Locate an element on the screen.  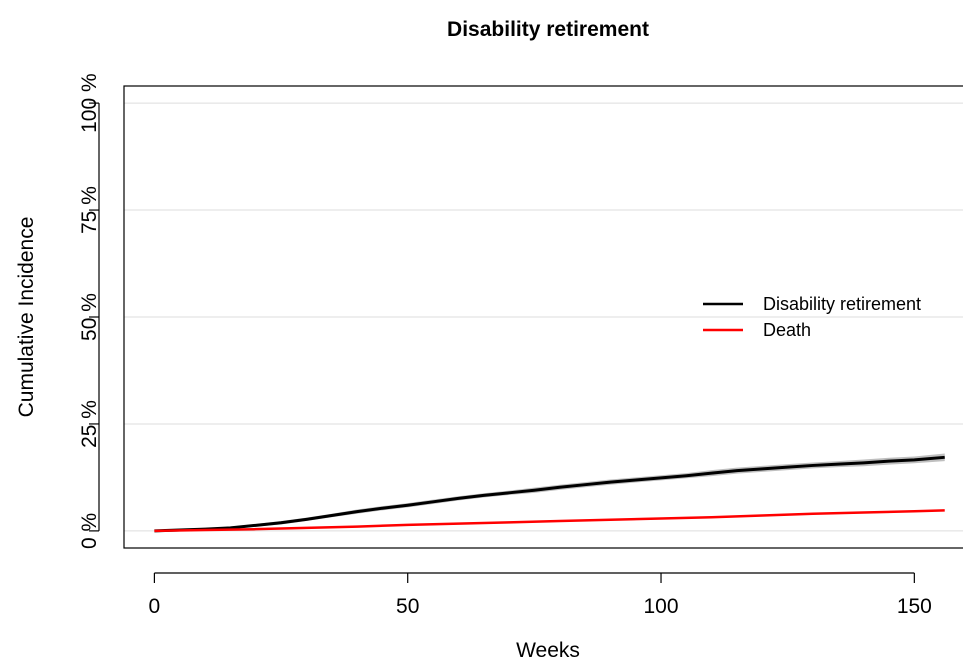
legend-label-disability-retirement: Disability retirement is located at coordinates (842, 304).